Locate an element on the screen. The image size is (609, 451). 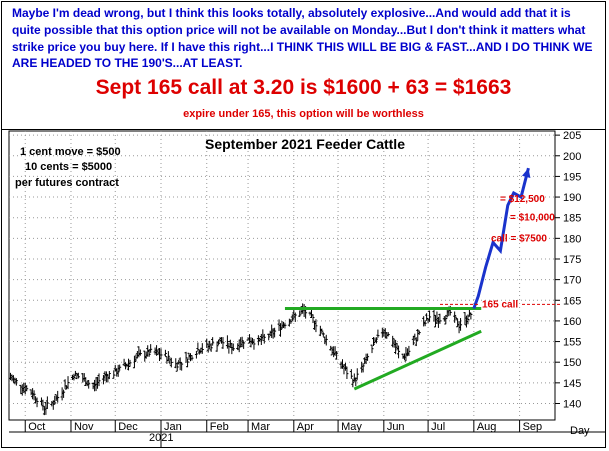
projection-arrowhead is located at coordinates (526, 173).